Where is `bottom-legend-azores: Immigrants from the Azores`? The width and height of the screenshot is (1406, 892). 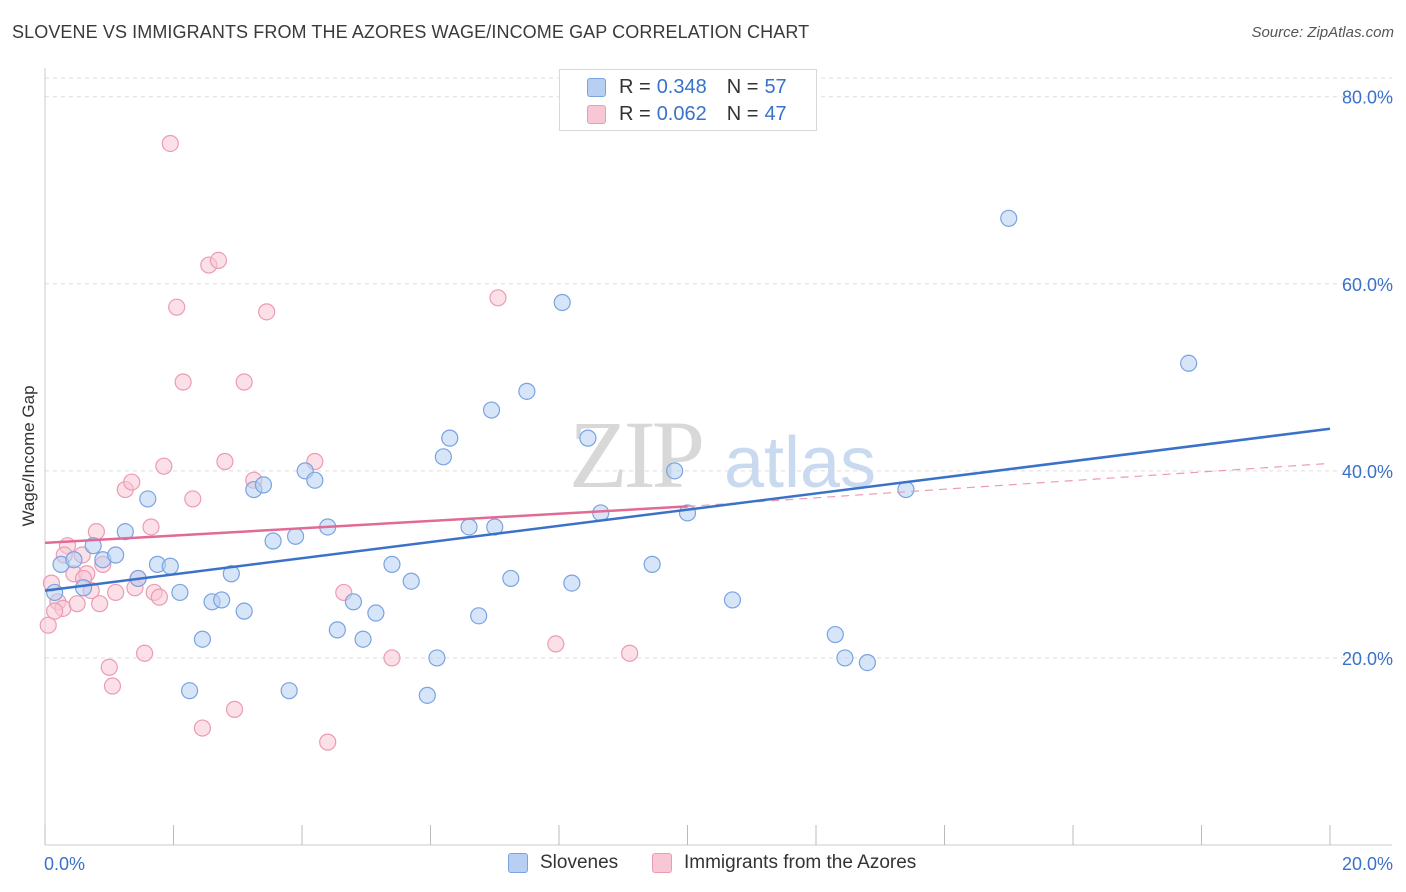 bottom-legend-azores: Immigrants from the Azores is located at coordinates (784, 863).